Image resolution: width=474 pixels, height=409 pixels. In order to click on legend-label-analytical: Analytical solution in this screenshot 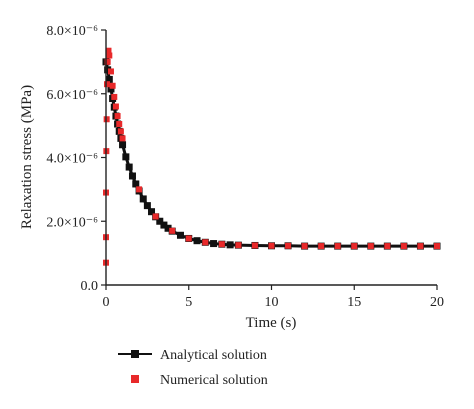, I will do `click(213, 355)`.